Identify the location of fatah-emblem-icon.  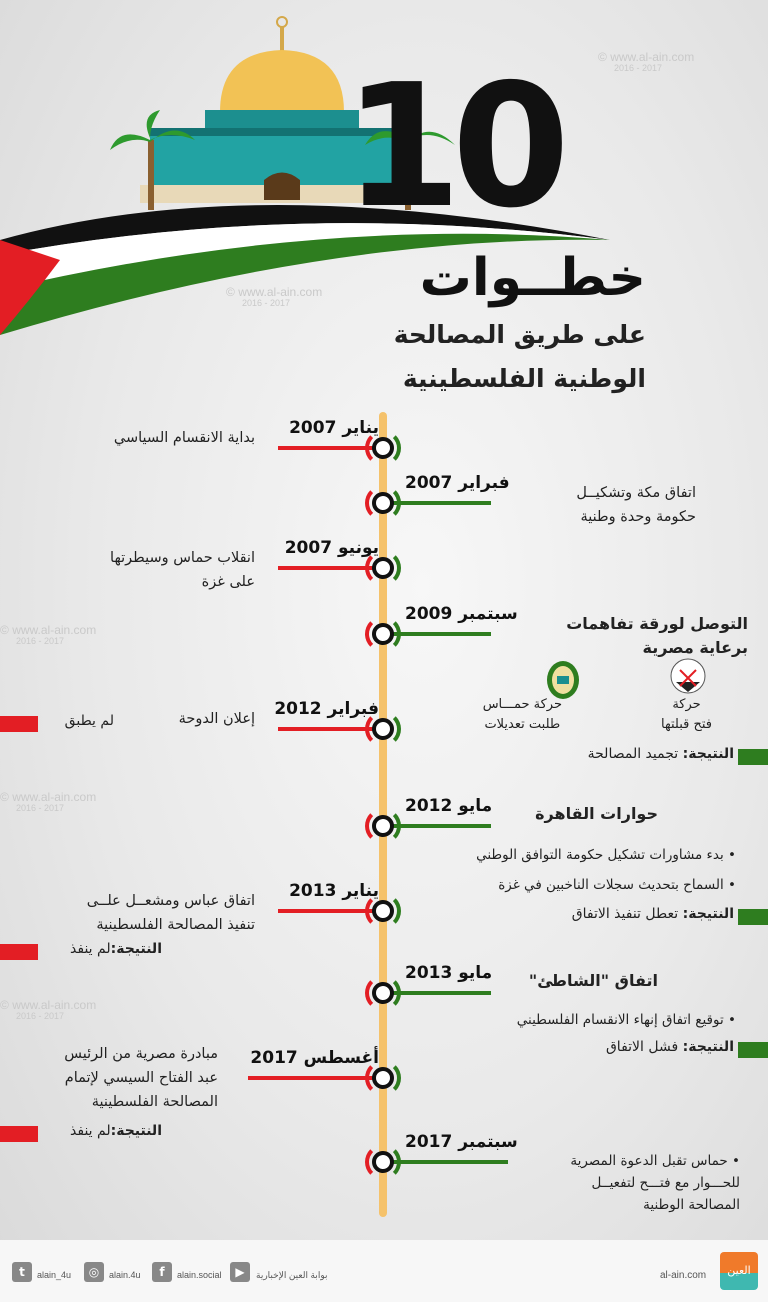
(688, 676).